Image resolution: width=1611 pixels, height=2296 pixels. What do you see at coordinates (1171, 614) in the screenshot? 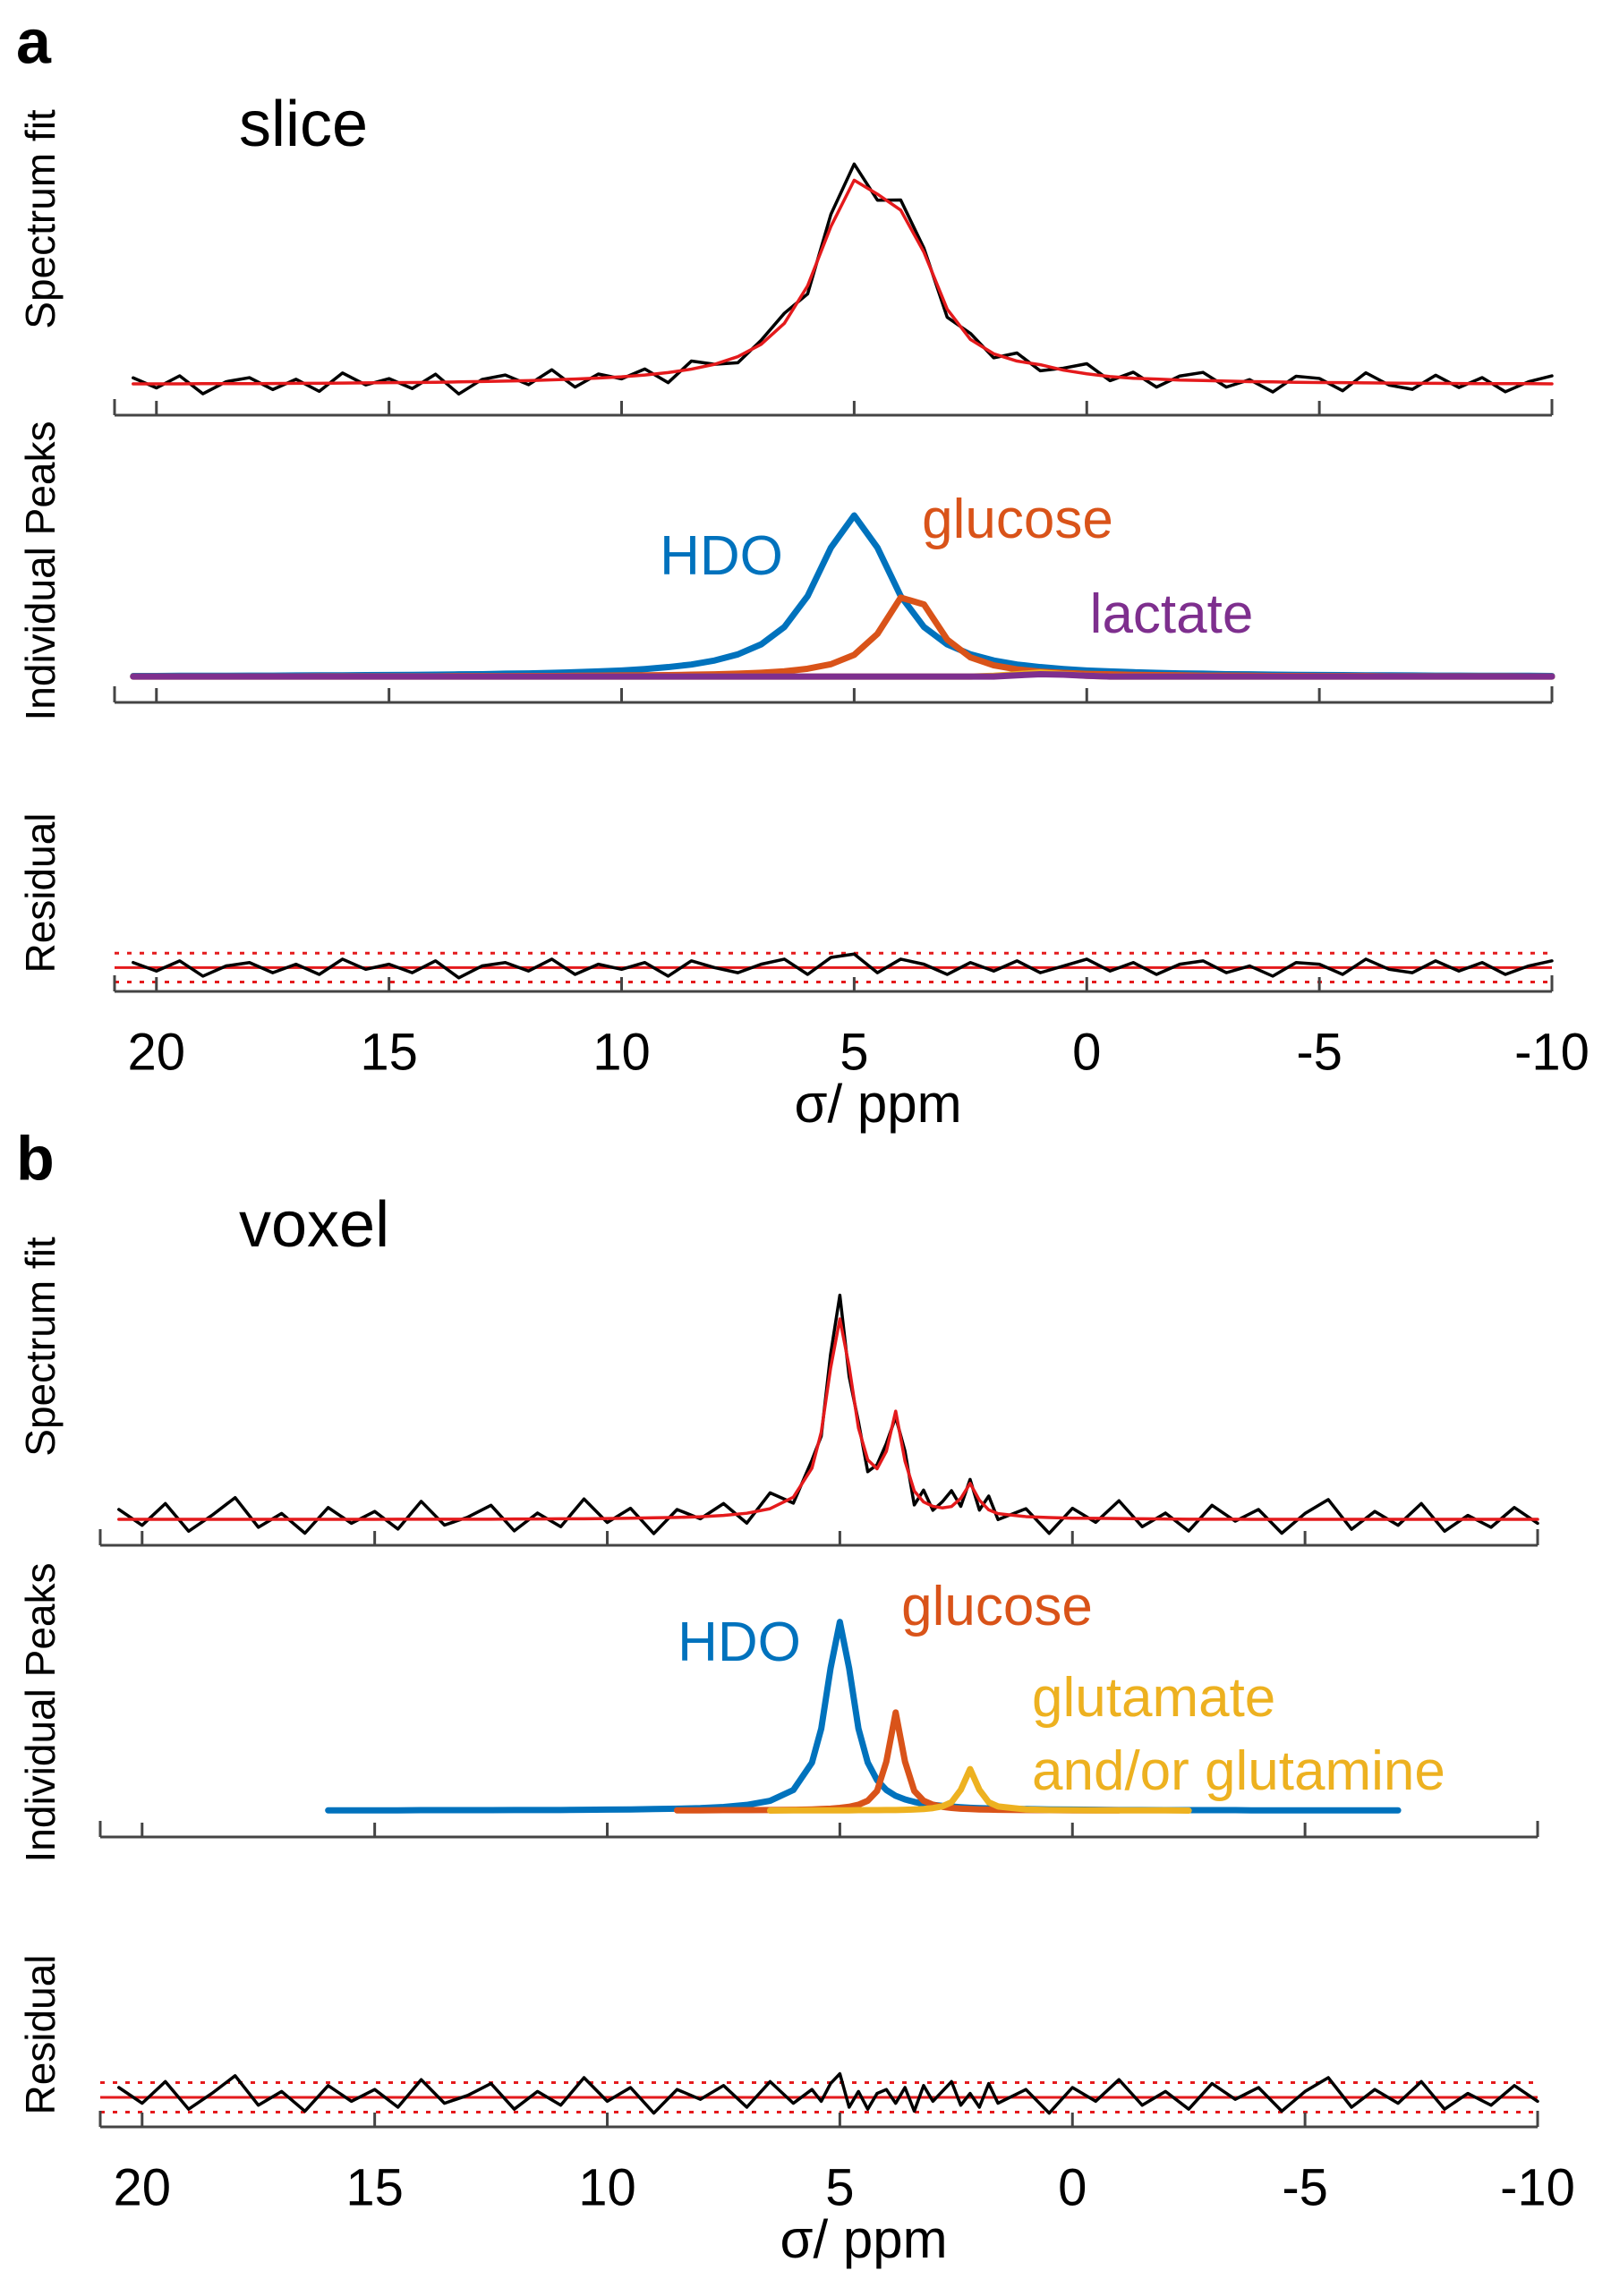
I see `series-label: lactate` at bounding box center [1171, 614].